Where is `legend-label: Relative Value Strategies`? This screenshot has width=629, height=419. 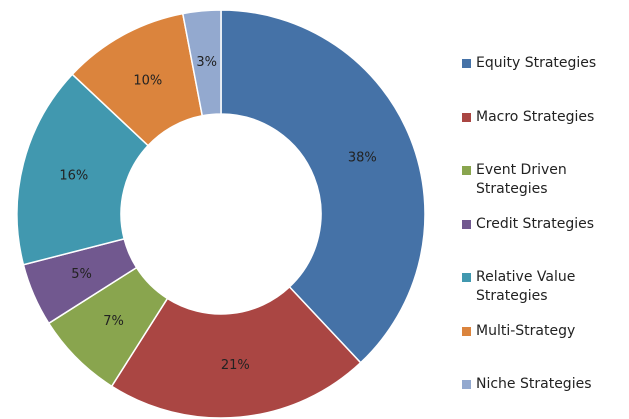 legend-label: Relative Value Strategies is located at coordinates (526, 286).